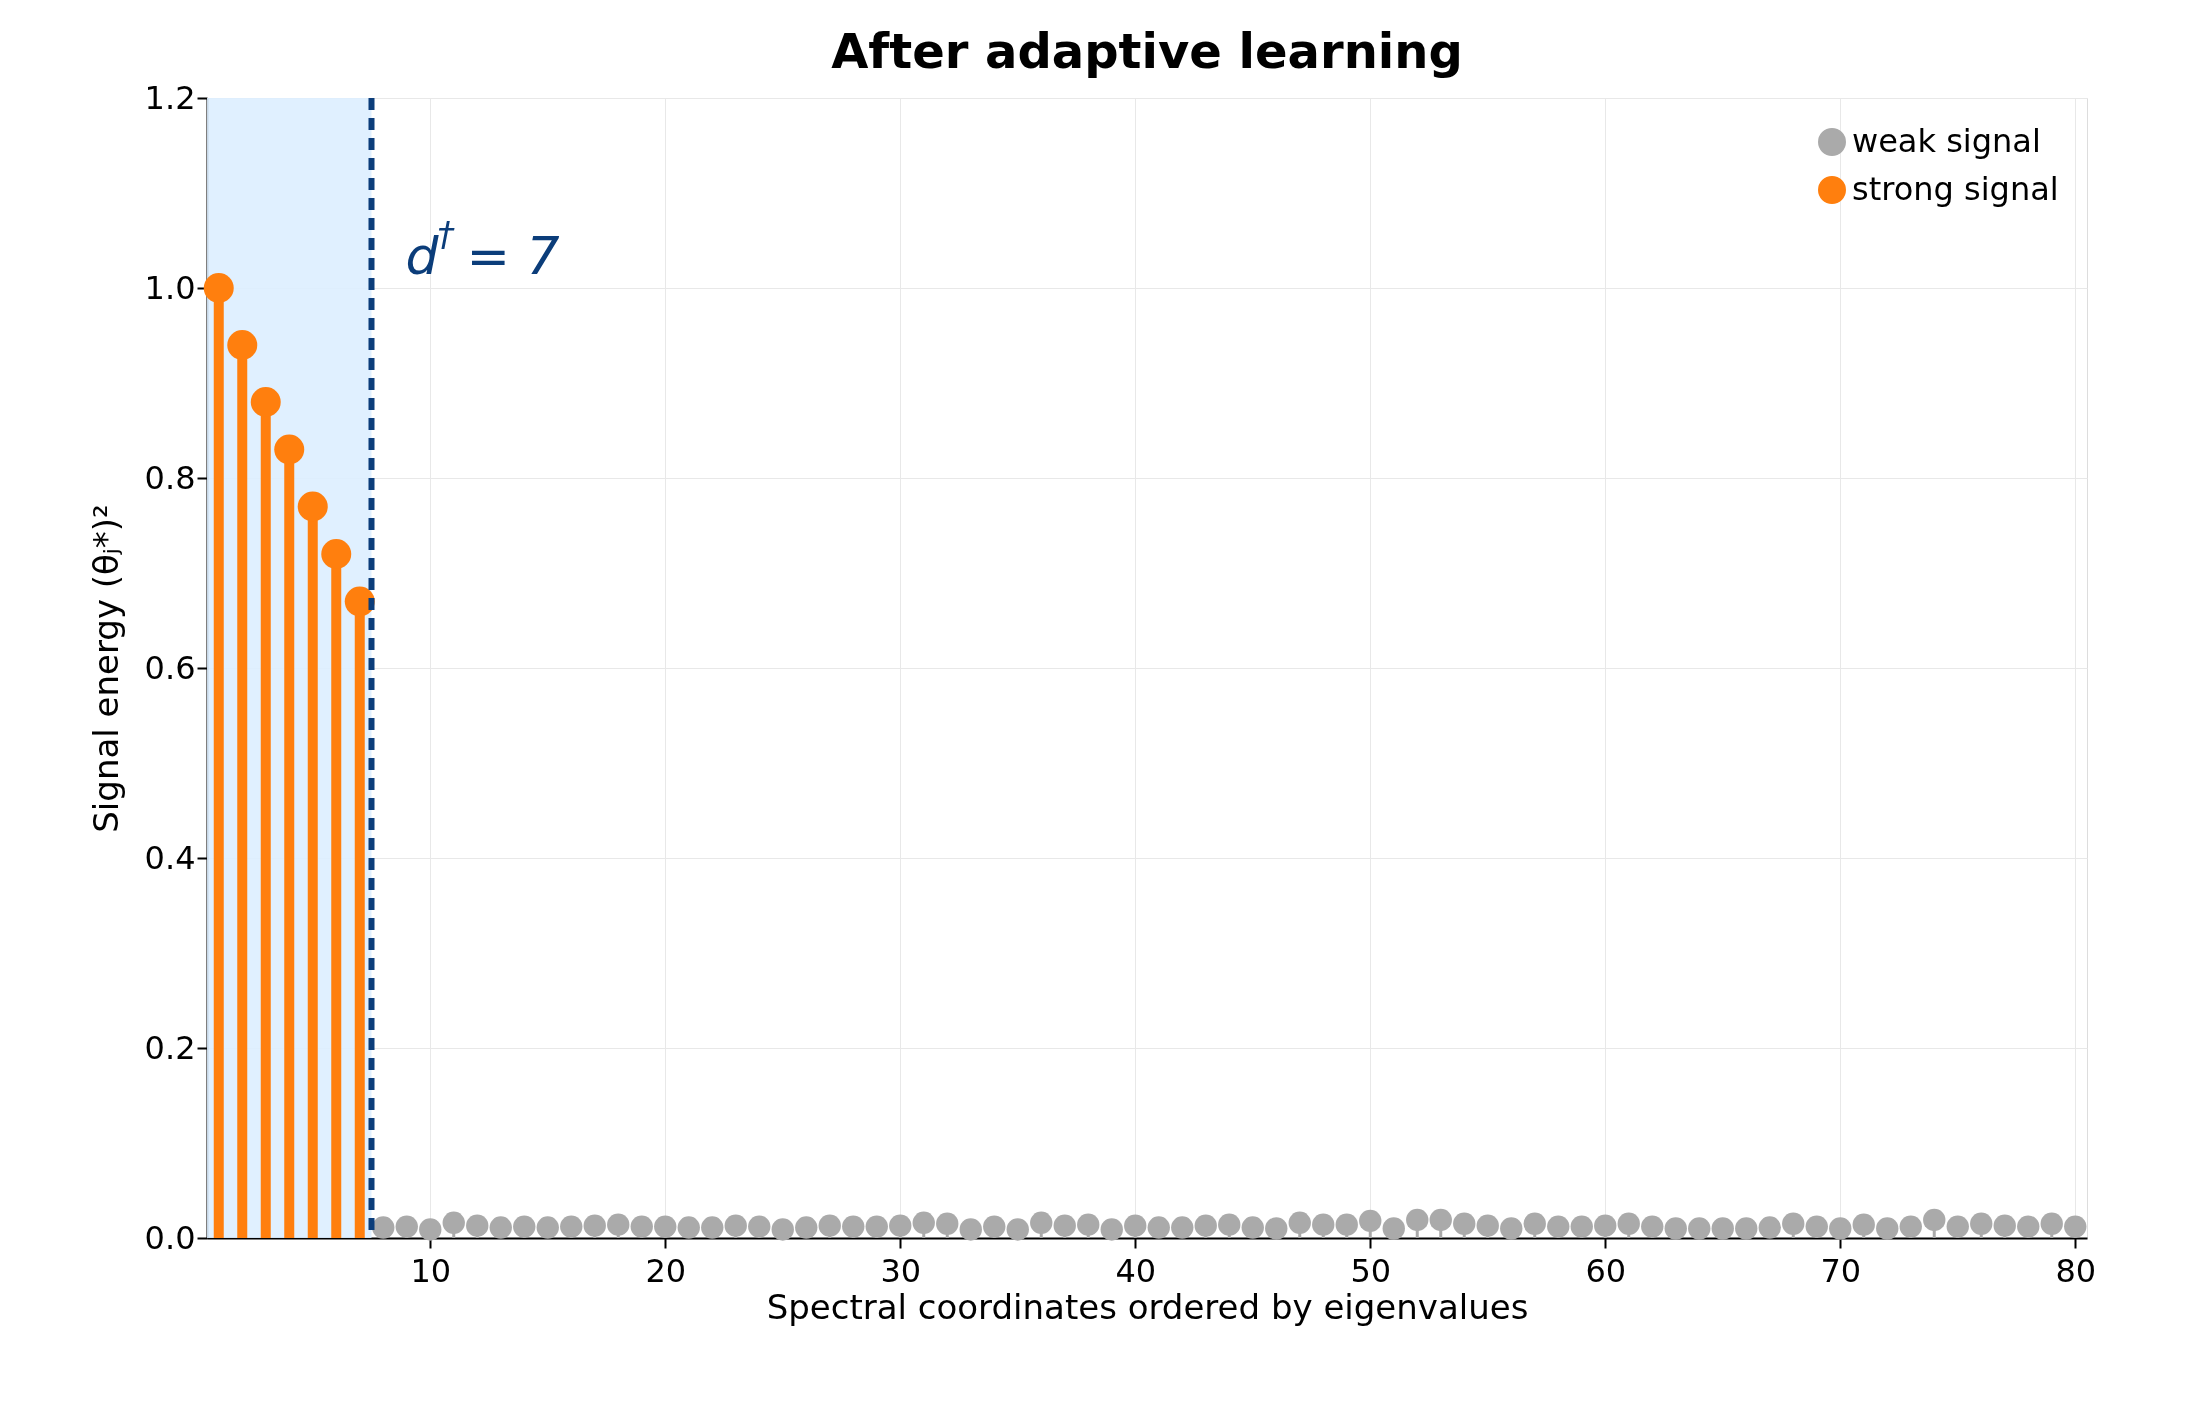 This screenshot has width=2202, height=1418. What do you see at coordinates (482, 250) in the screenshot?
I see `ref-line-label: d† = 7` at bounding box center [482, 250].